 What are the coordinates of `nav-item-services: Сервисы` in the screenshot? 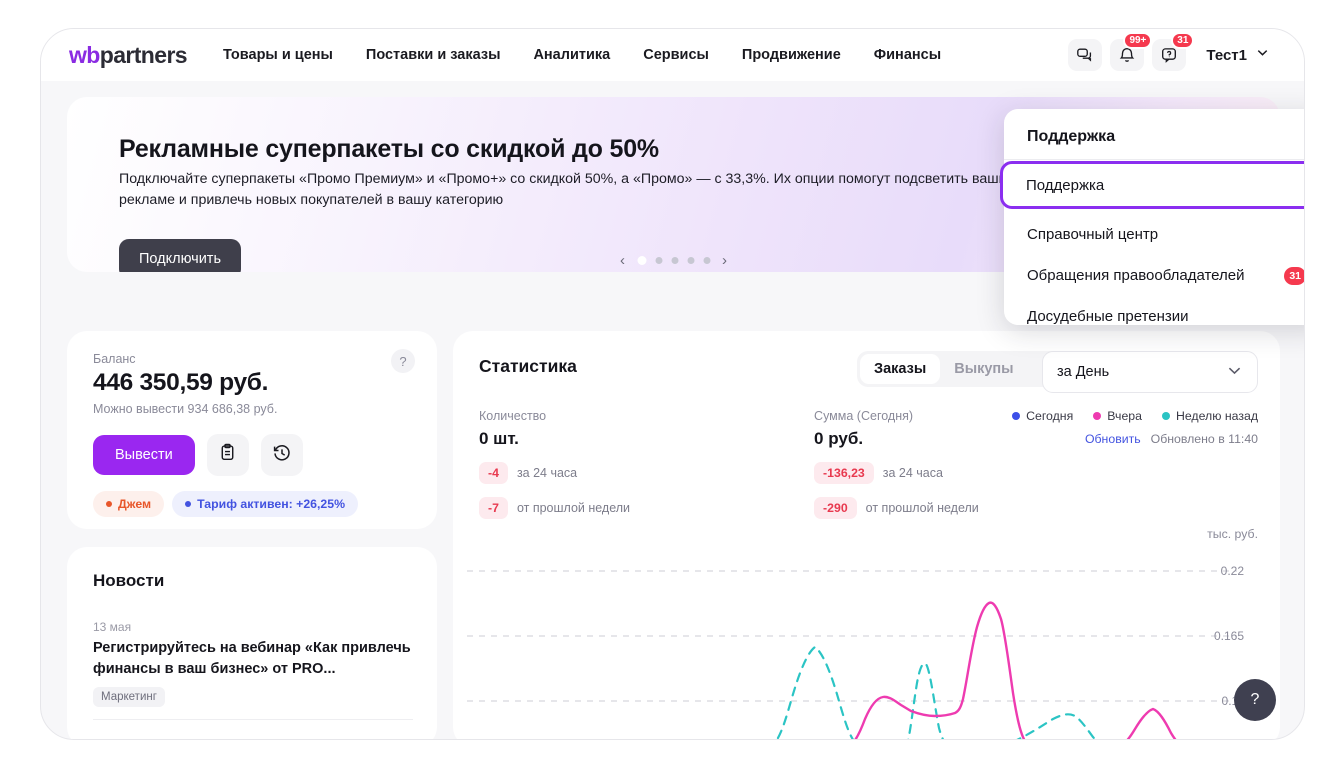 It's located at (676, 55).